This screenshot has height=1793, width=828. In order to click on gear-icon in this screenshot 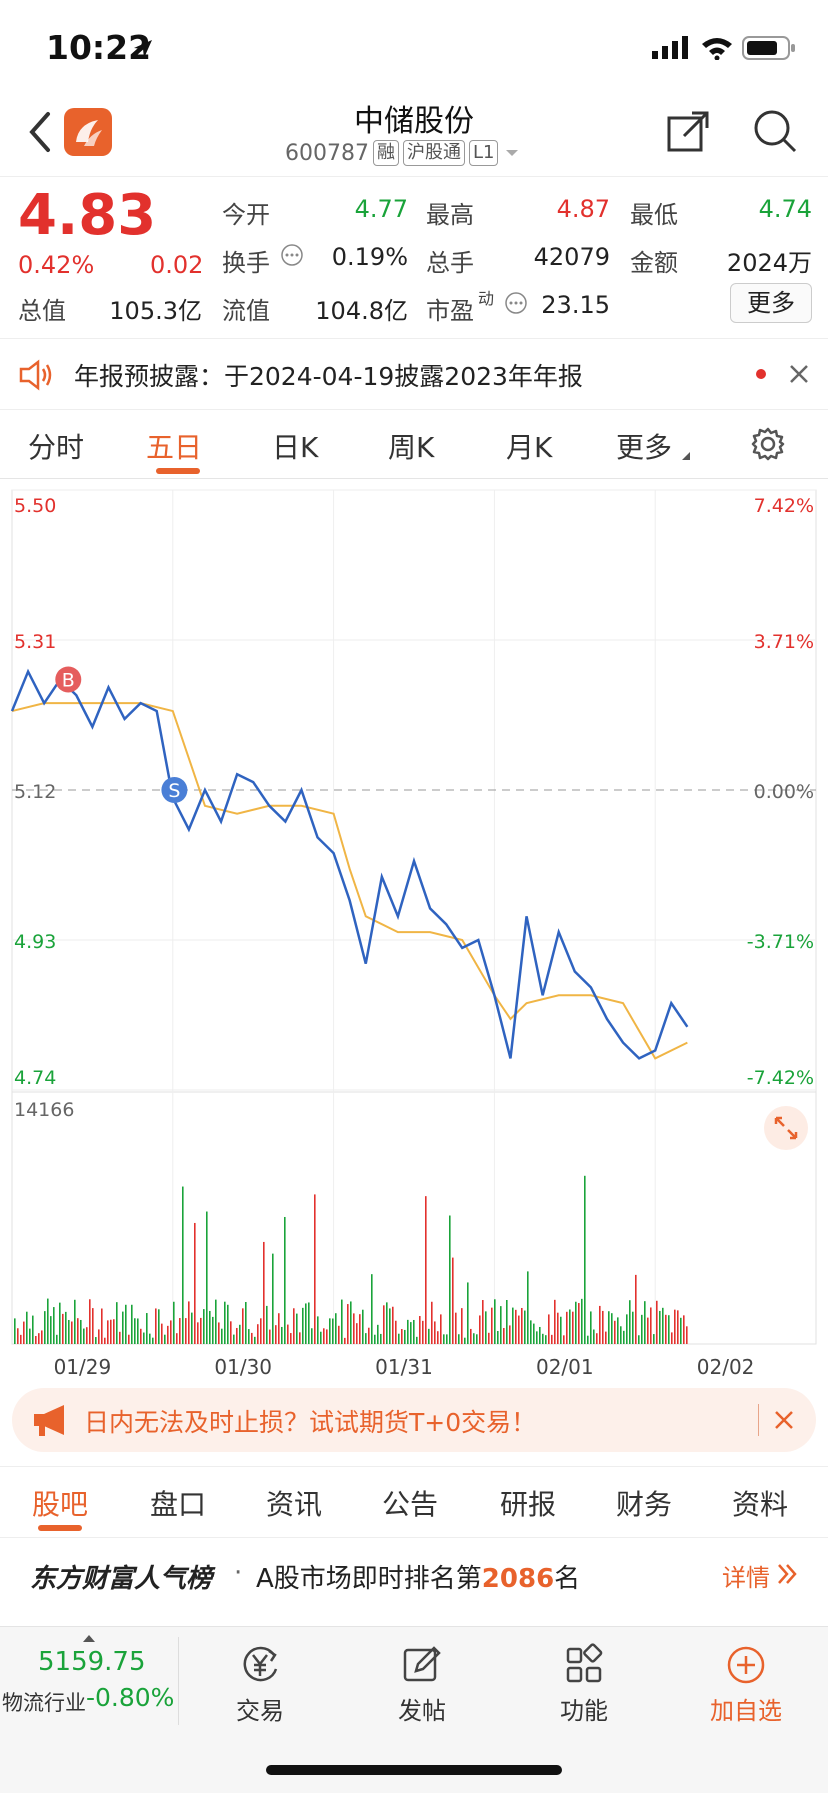, I will do `click(768, 444)`.